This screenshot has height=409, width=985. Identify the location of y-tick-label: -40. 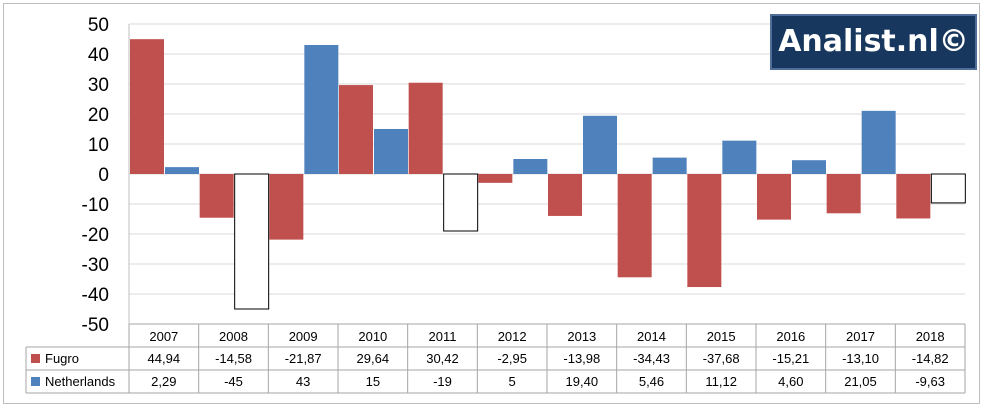
(95, 295).